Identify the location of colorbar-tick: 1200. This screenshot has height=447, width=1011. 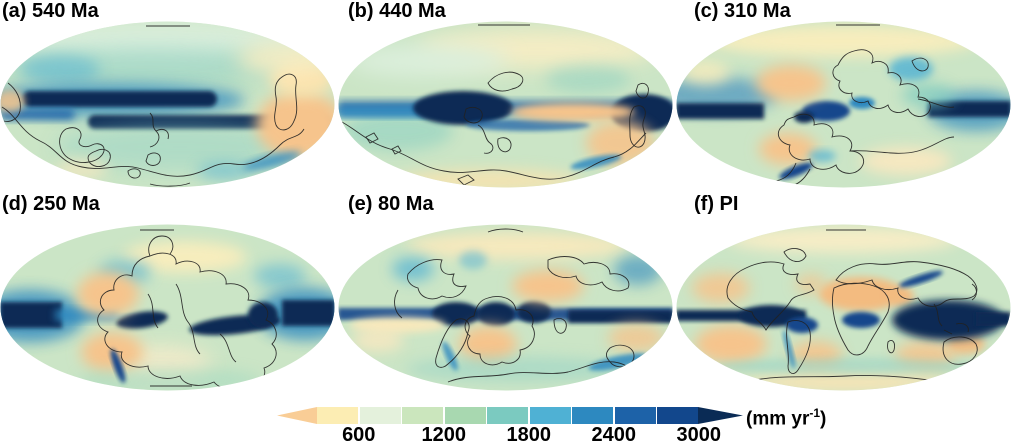
(444, 435).